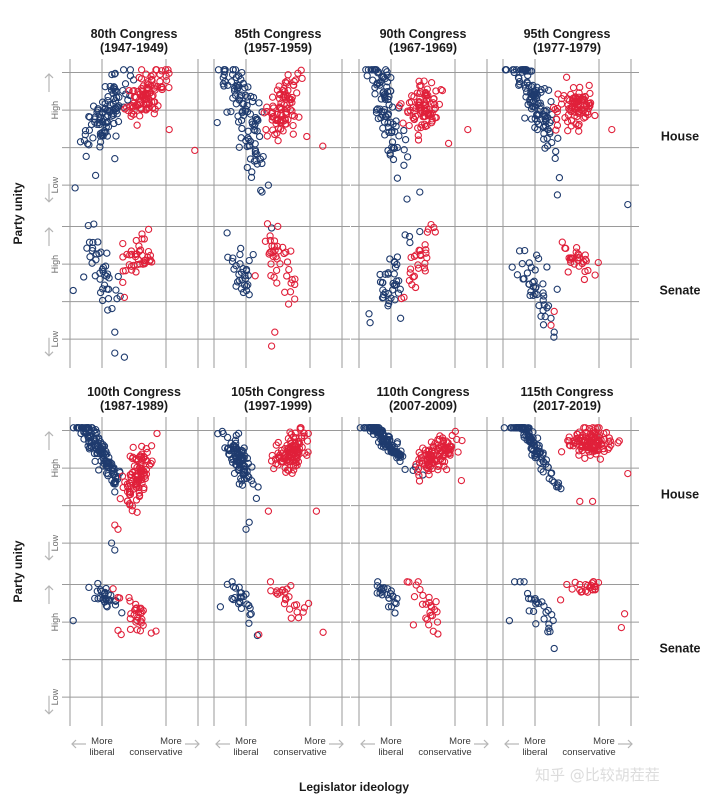 The height and width of the screenshot is (807, 720). What do you see at coordinates (49, 712) in the screenshot?
I see `down-arrow-icon` at bounding box center [49, 712].